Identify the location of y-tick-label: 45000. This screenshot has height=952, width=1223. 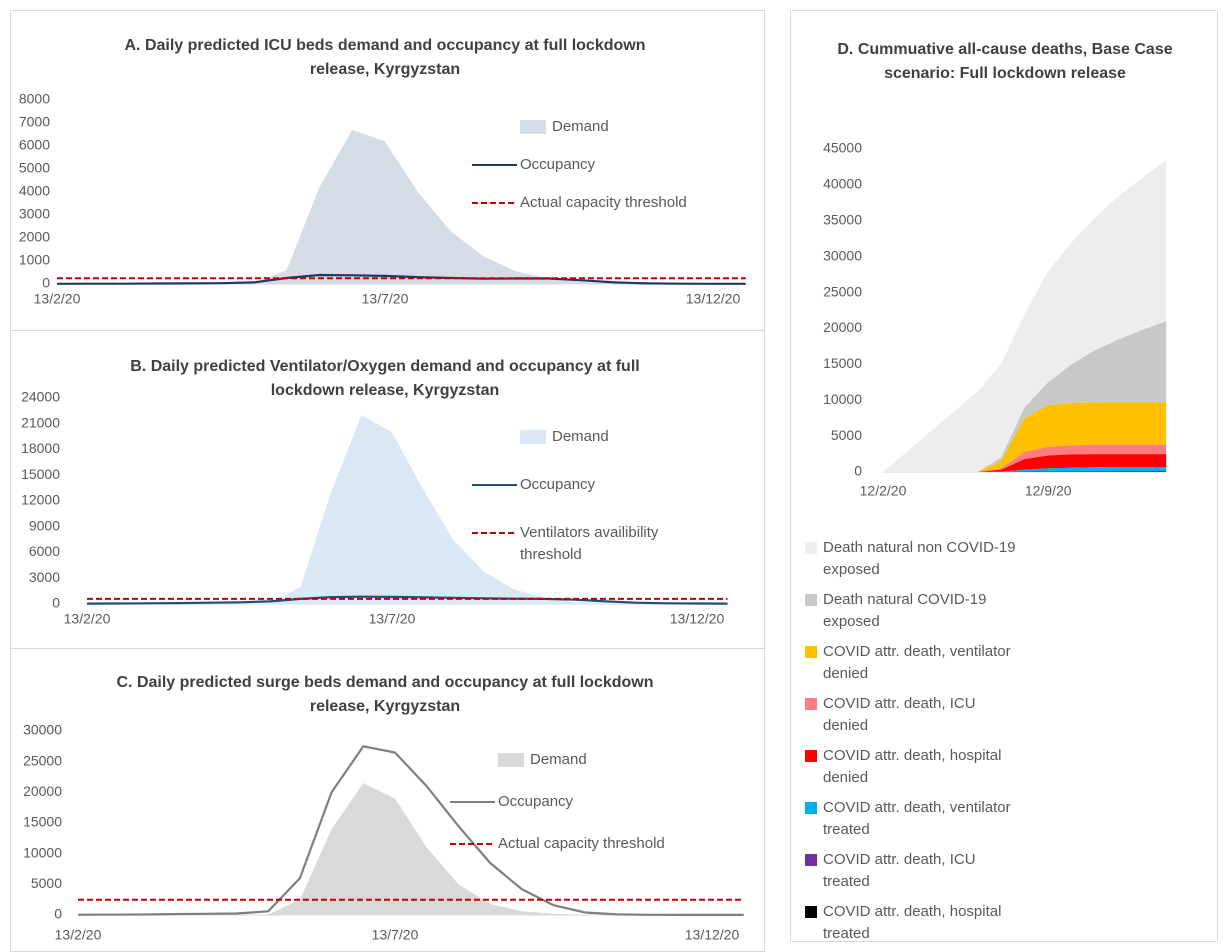
(842, 148).